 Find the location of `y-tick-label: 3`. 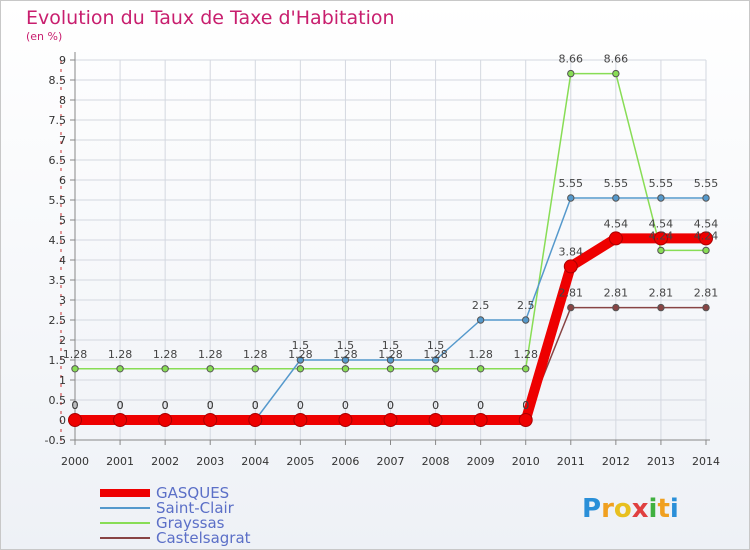

y-tick-label: 3 is located at coordinates (62, 300).